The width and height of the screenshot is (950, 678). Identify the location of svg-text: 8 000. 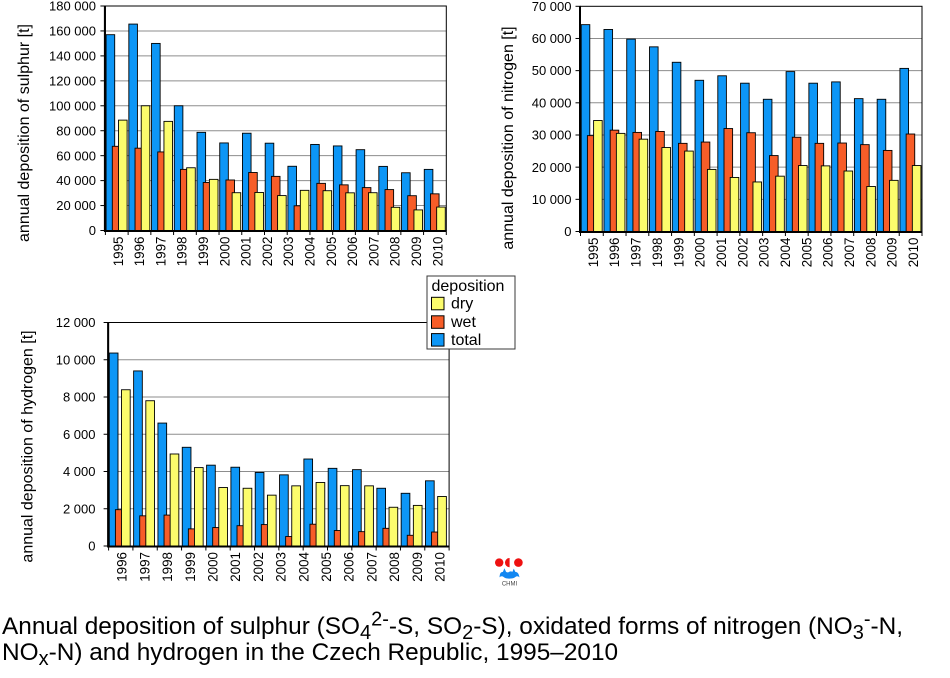
(79, 397).